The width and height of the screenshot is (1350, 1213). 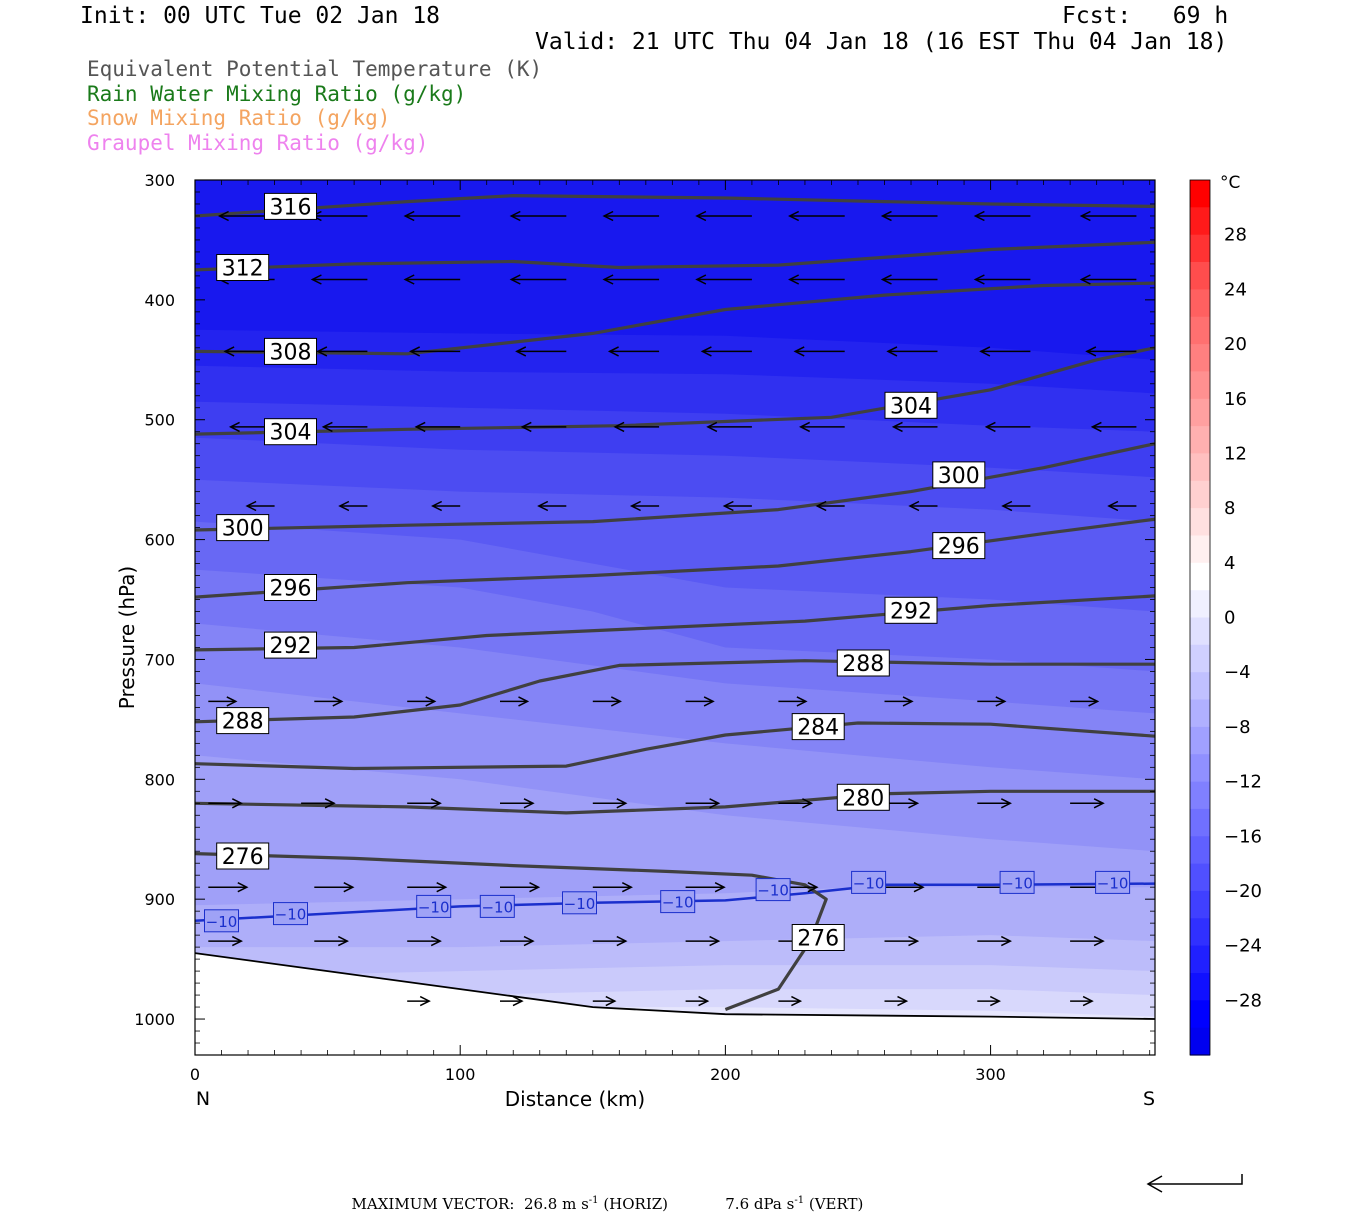 What do you see at coordinates (1229, 563) in the screenshot?
I see `colorbar-tick-label: 4` at bounding box center [1229, 563].